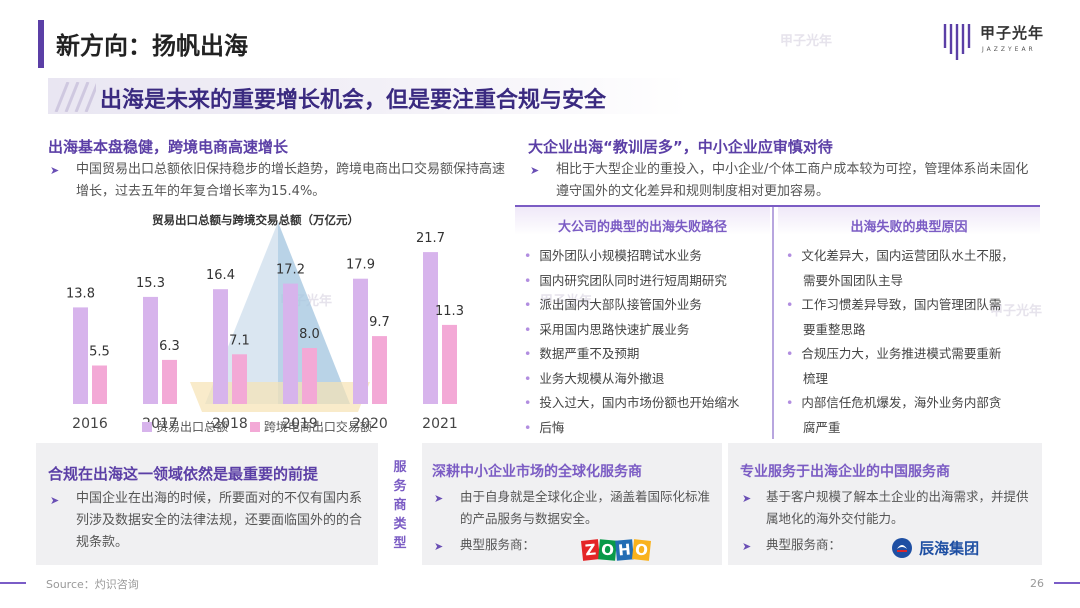 Image resolution: width=1080 pixels, height=608 pixels. What do you see at coordinates (909, 227) in the screenshot?
I see `reasons-title: 出海失败的典型原因` at bounding box center [909, 227].